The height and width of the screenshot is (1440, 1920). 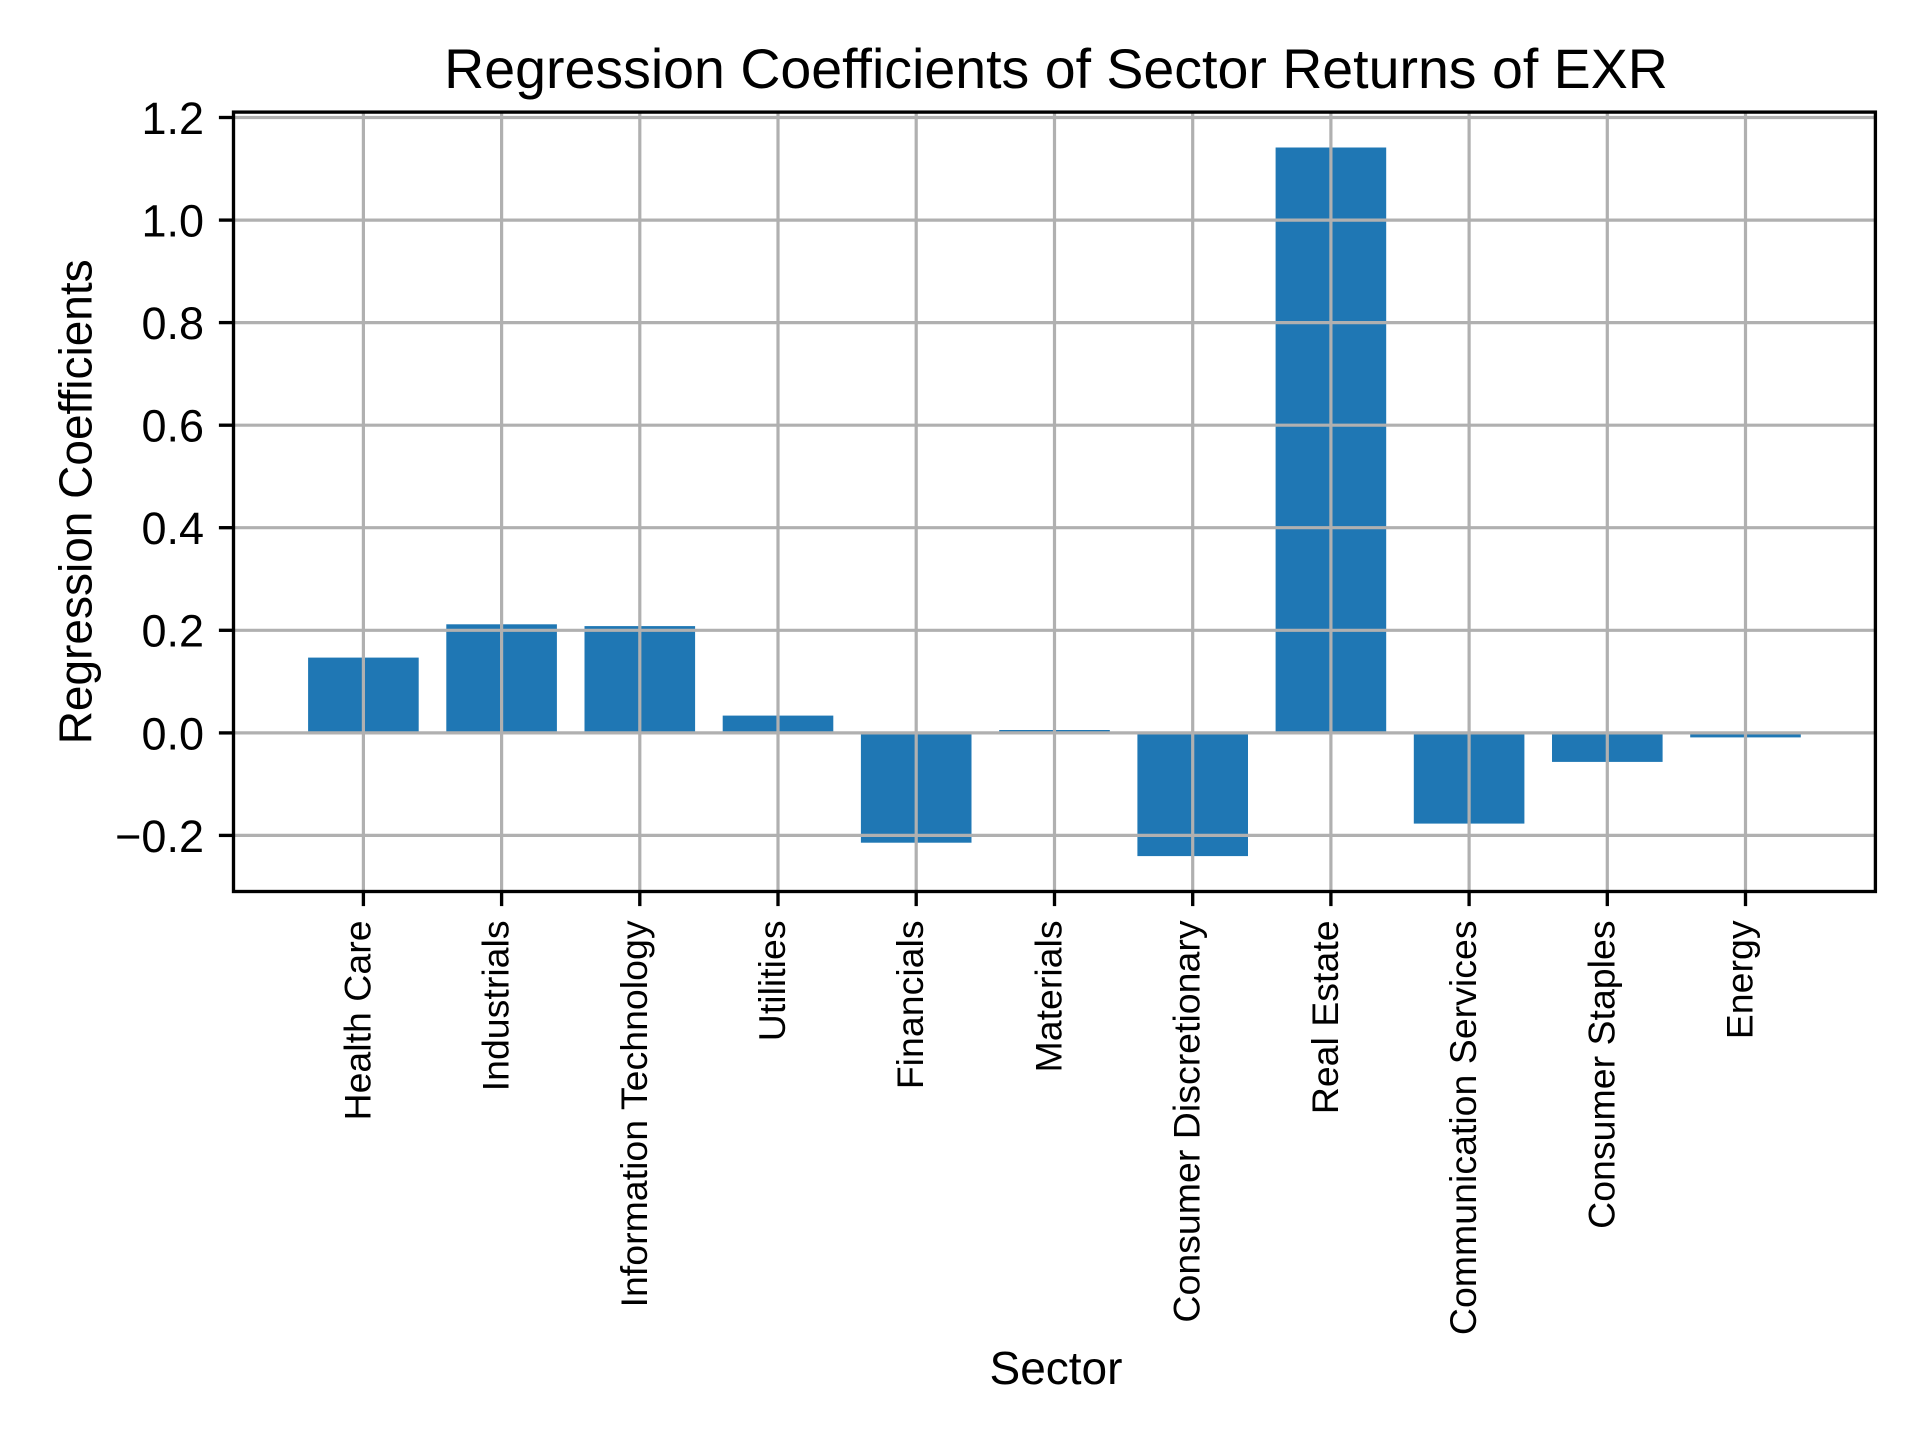 I want to click on svg-text: 1.2, so click(x=172, y=118).